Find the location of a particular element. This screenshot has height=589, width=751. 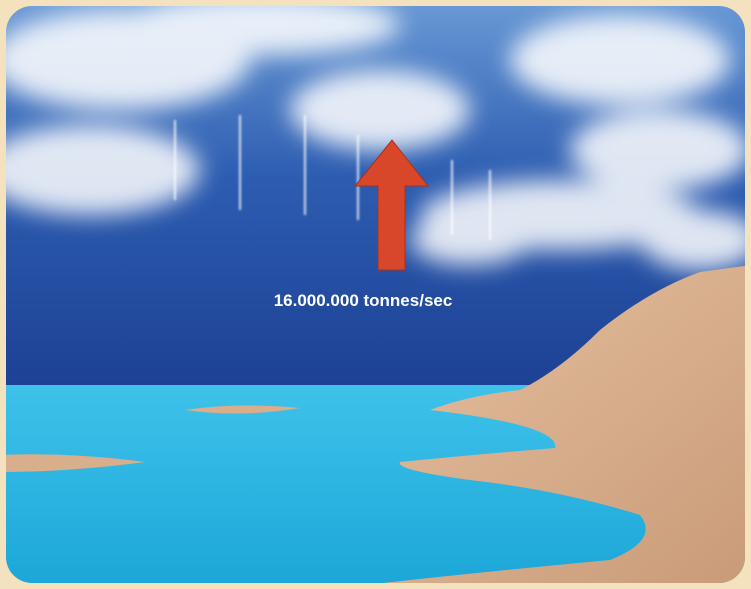

shores is located at coordinates (153, 438).